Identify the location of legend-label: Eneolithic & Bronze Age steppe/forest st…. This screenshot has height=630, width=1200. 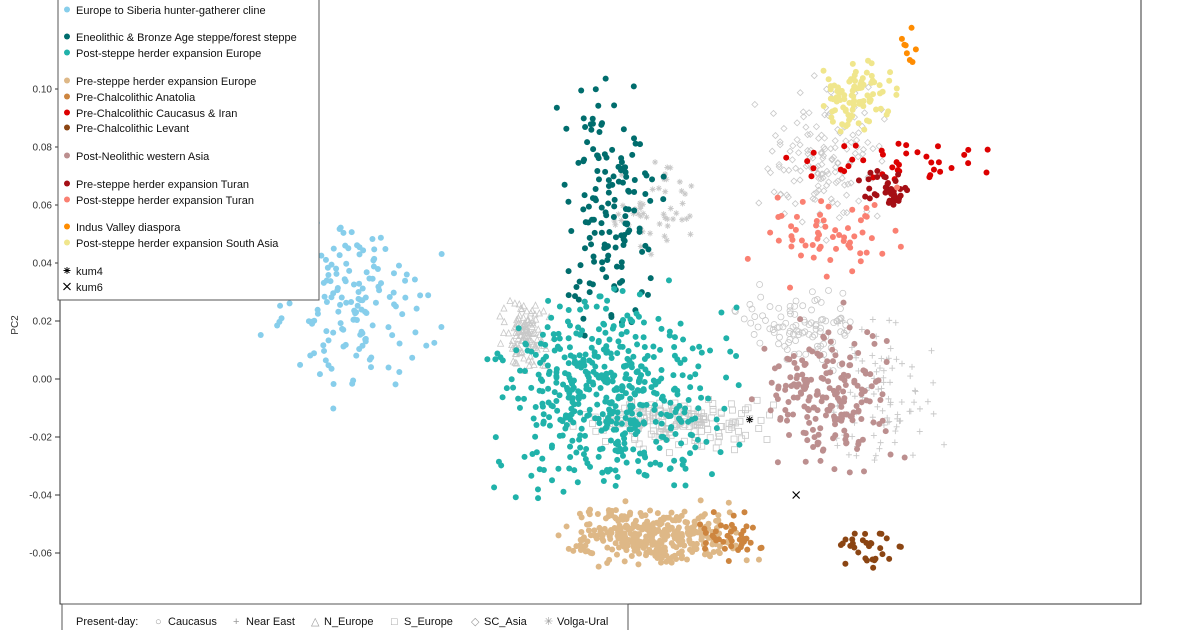
(186, 38).